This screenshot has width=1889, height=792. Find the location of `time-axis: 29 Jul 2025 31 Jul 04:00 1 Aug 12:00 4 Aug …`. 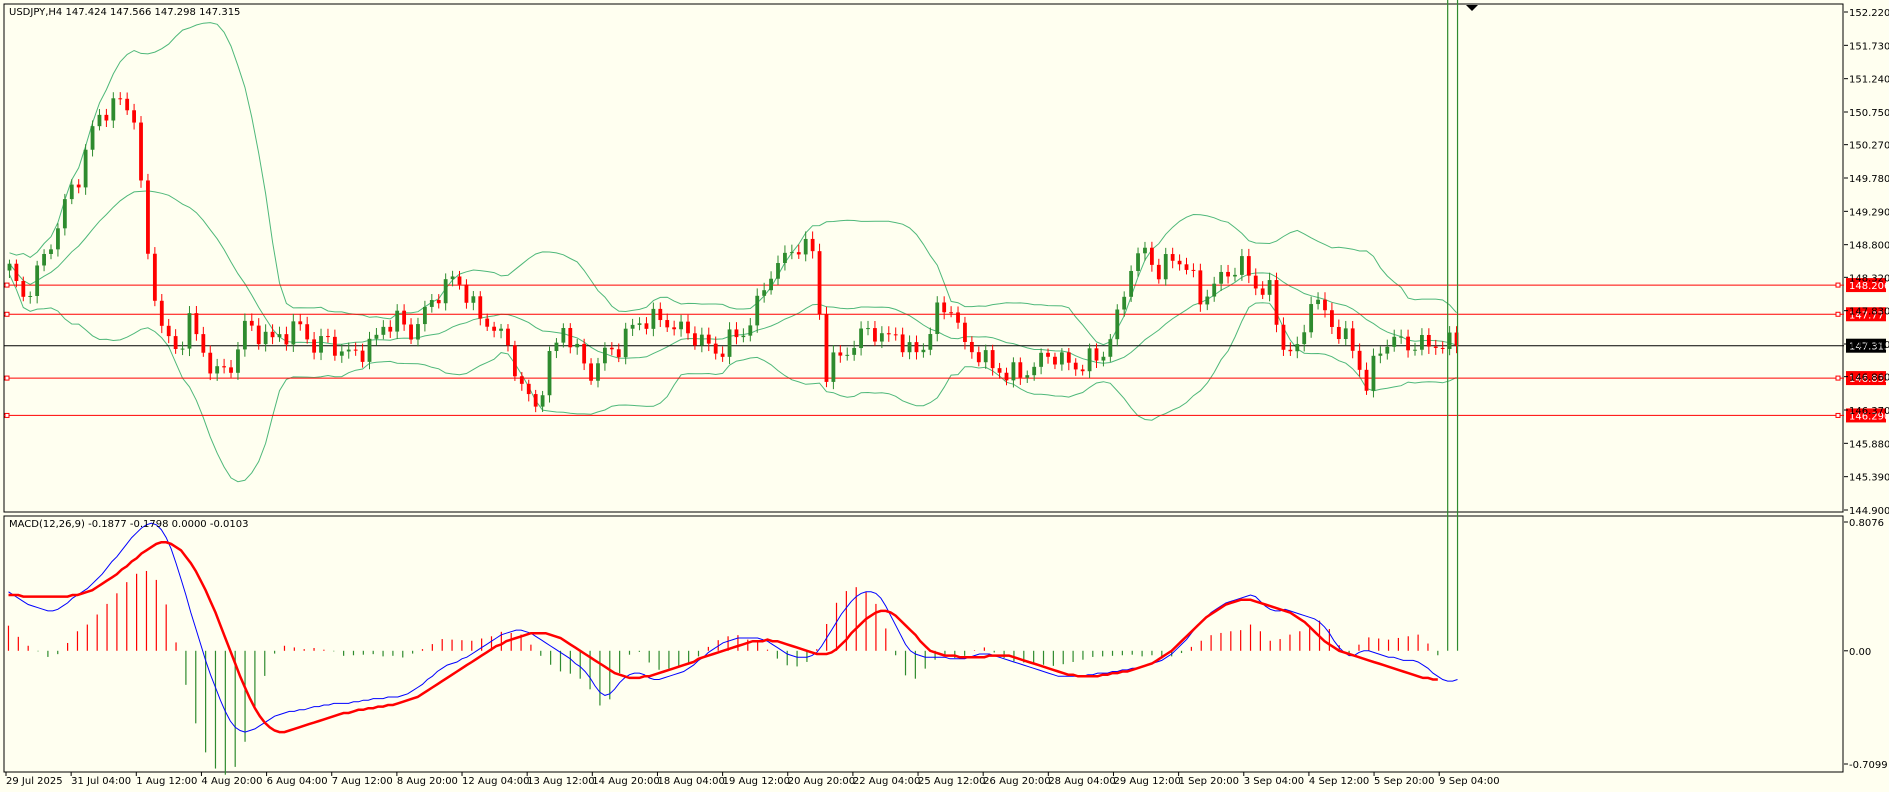

time-axis: 29 Jul 2025 31 Jul 04:00 1 Aug 12:00 4 Aug … is located at coordinates (752, 779).